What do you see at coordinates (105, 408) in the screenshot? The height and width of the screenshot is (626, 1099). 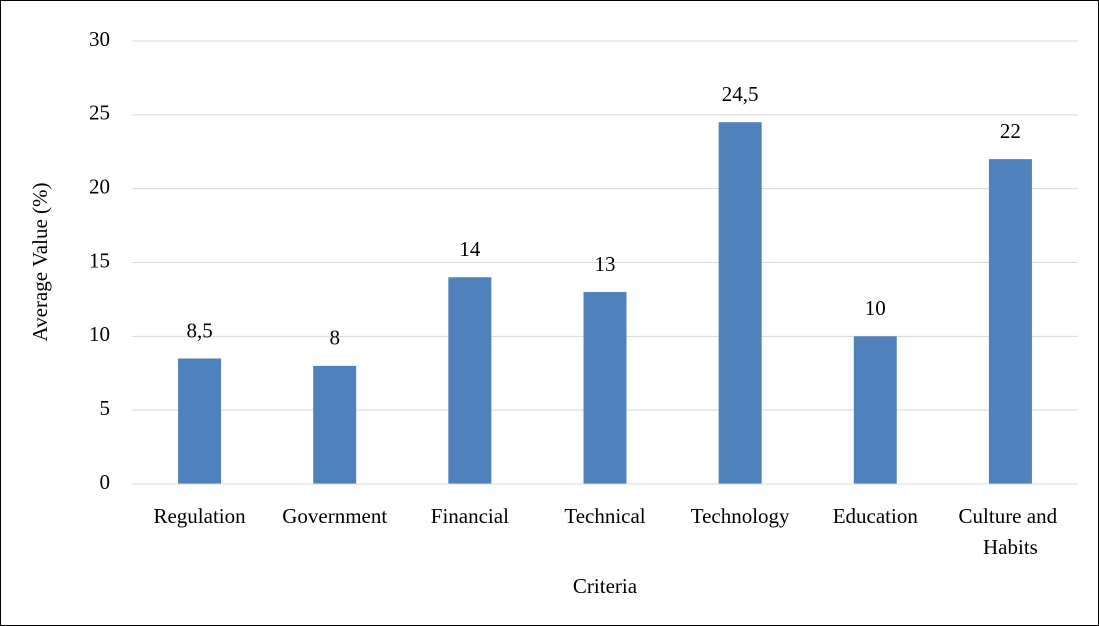 I see `y-tick-label: 5` at bounding box center [105, 408].